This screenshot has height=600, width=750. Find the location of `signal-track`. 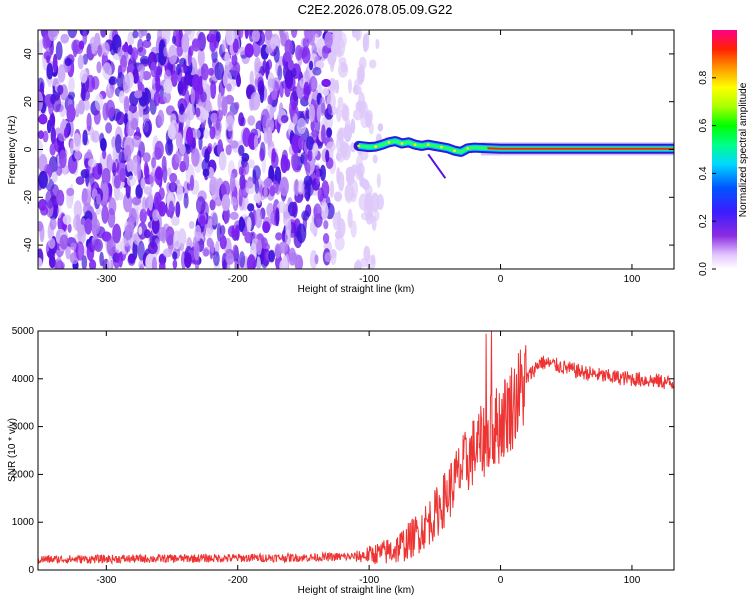

signal-track is located at coordinates (513, 157).